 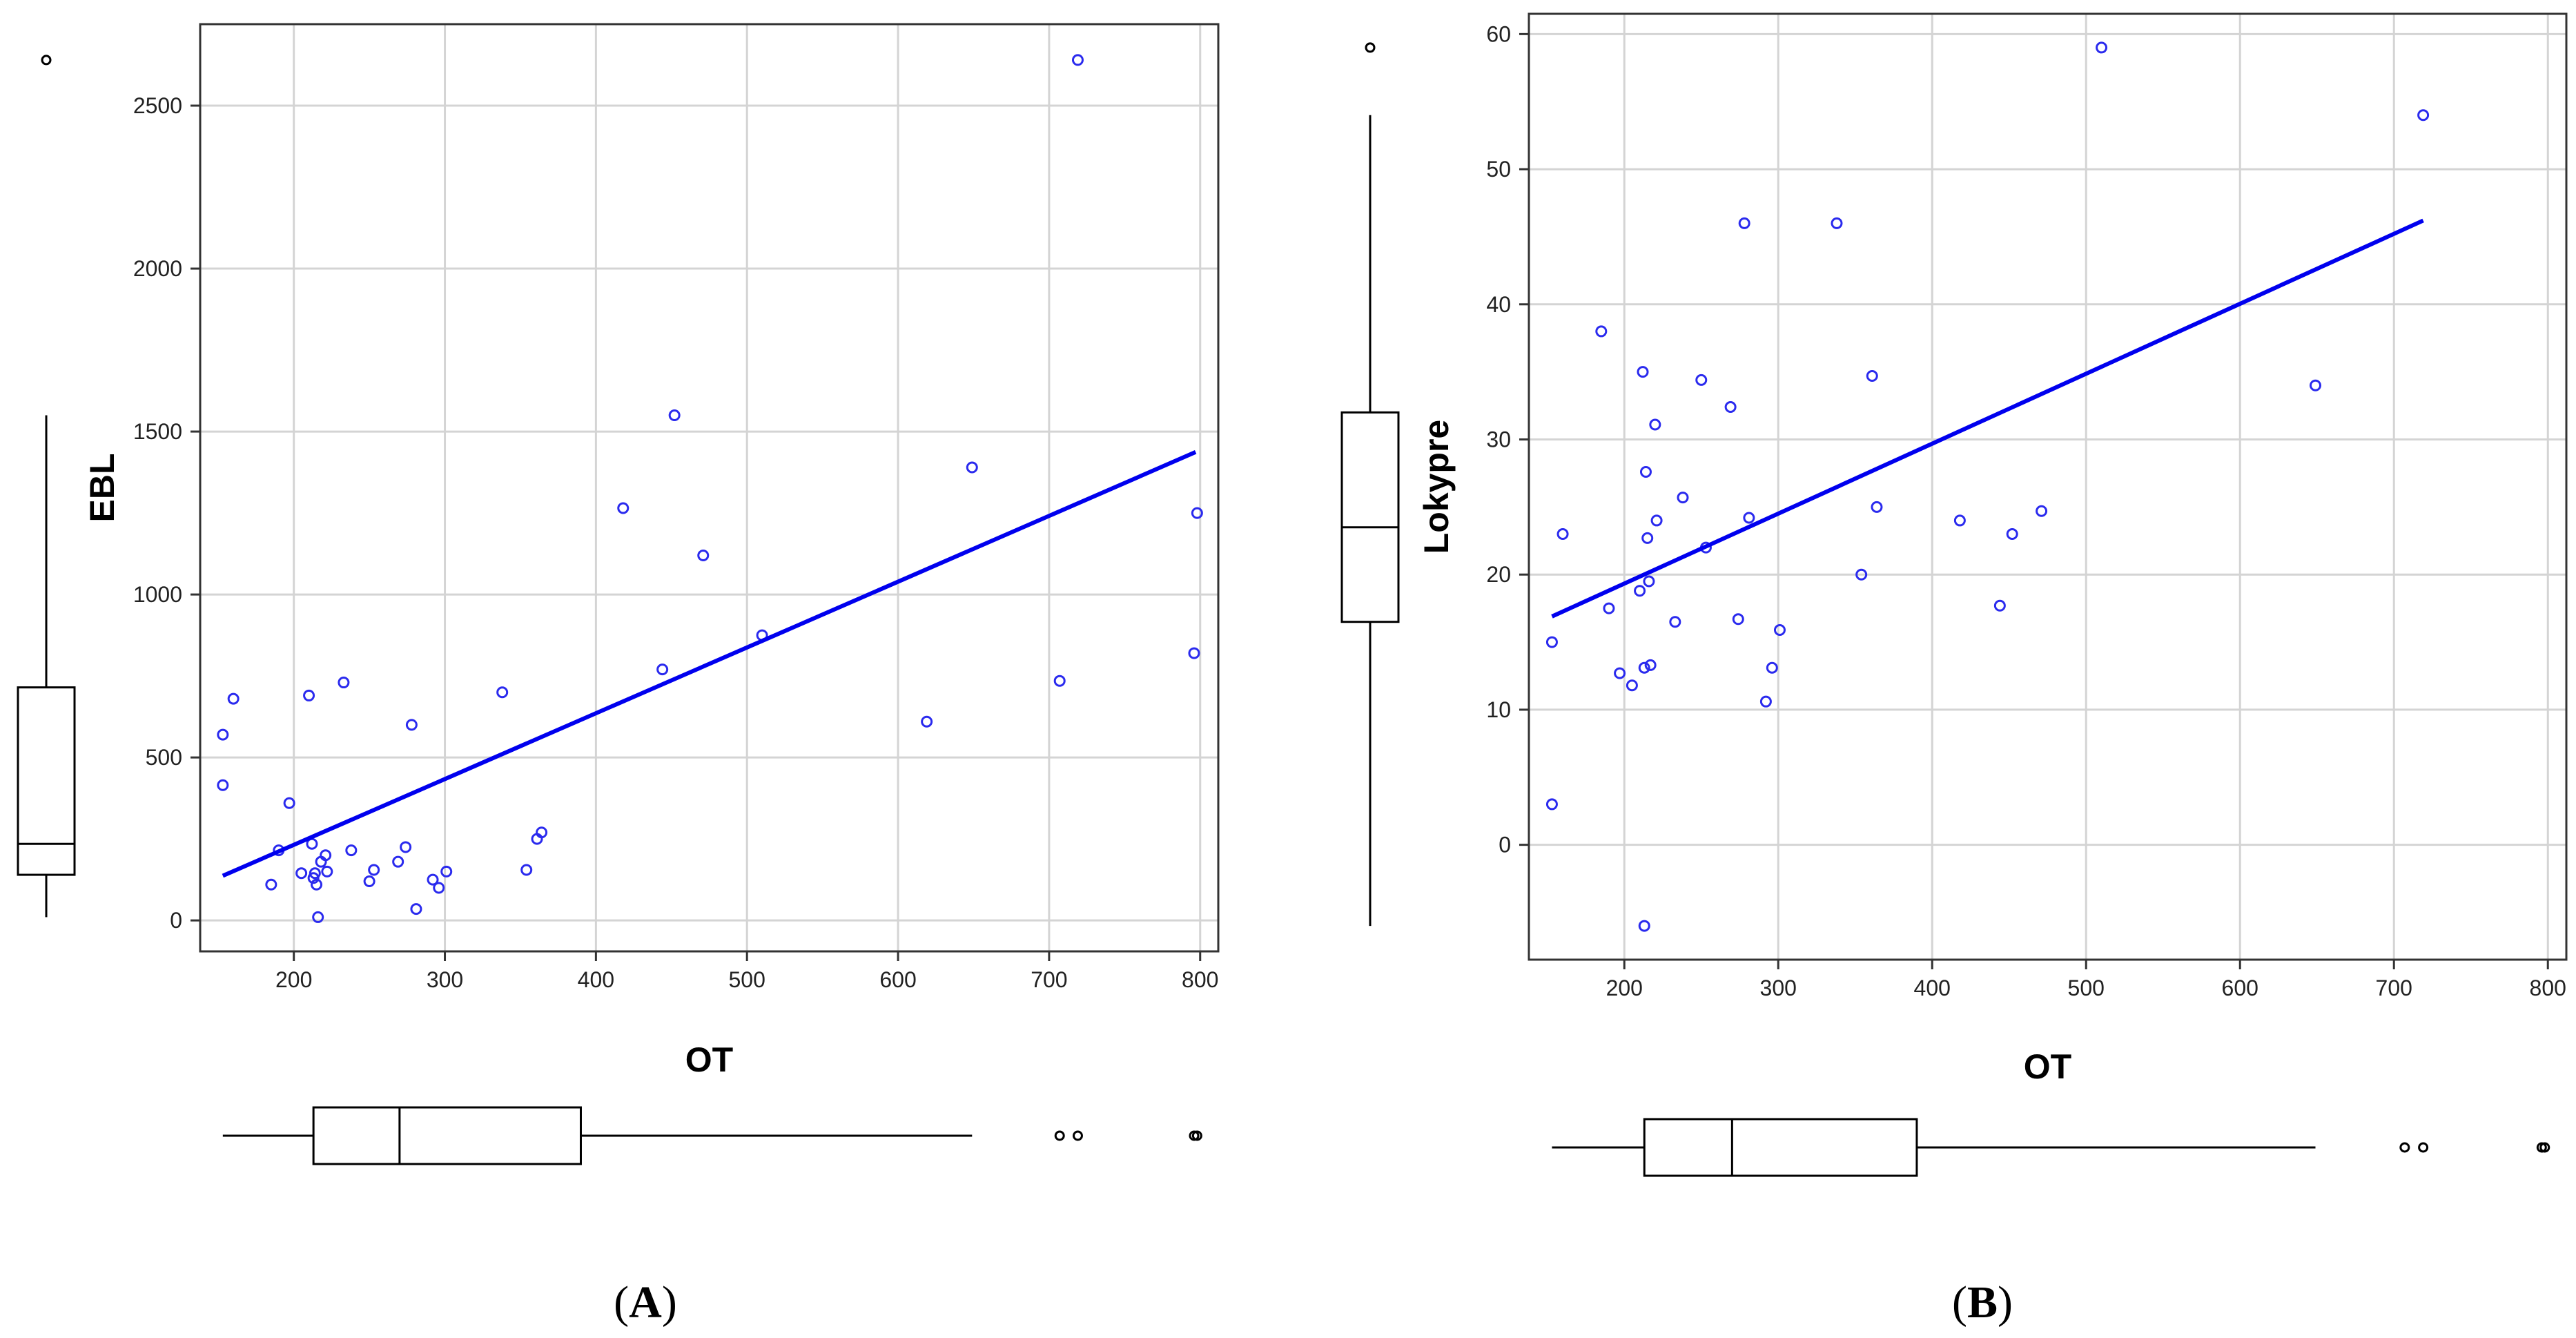 I want to click on panel-a-x-tick-label-700: 700, so click(x=1049, y=979).